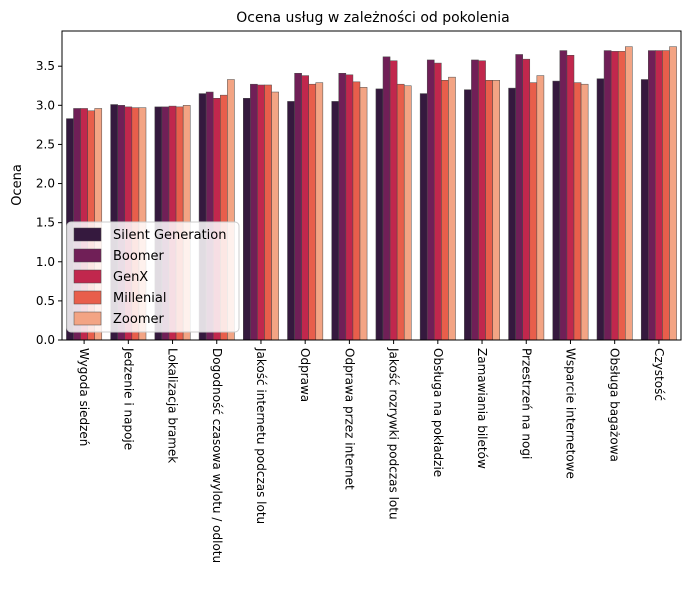 The width and height of the screenshot is (691, 608). Describe the element at coordinates (526, 403) in the screenshot. I see `x-tick-label: Przestrzeń na nogi` at that location.